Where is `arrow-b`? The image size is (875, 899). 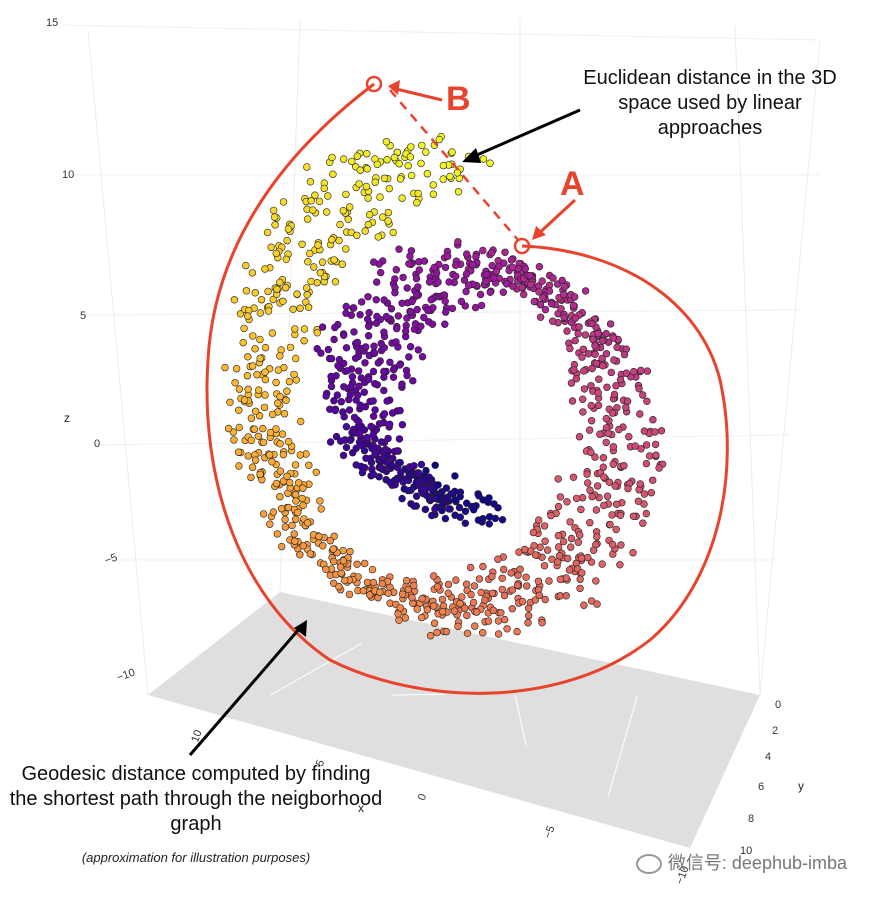
arrow-b is located at coordinates (417, 94).